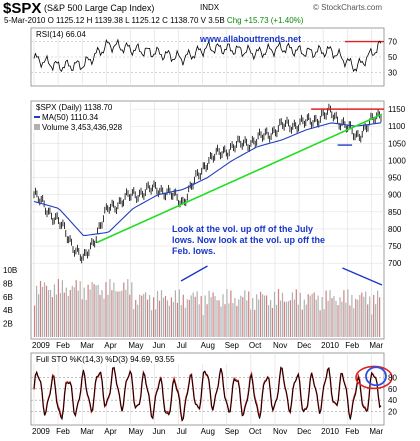 The width and height of the screenshot is (420, 441). I want to click on x-tick-label-lower: 2009, so click(41, 431).